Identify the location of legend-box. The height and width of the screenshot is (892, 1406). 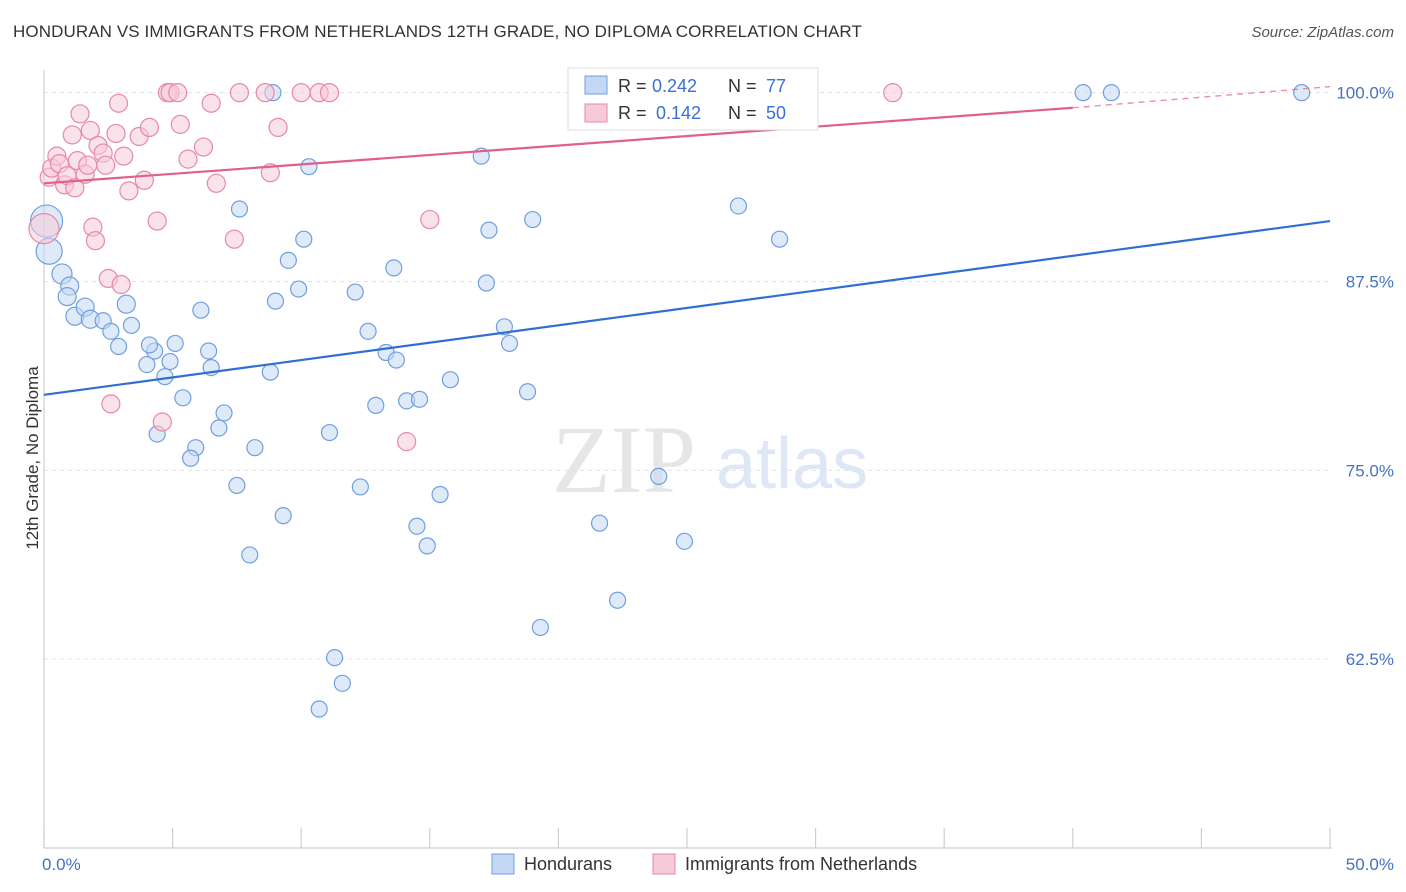
(693, 99).